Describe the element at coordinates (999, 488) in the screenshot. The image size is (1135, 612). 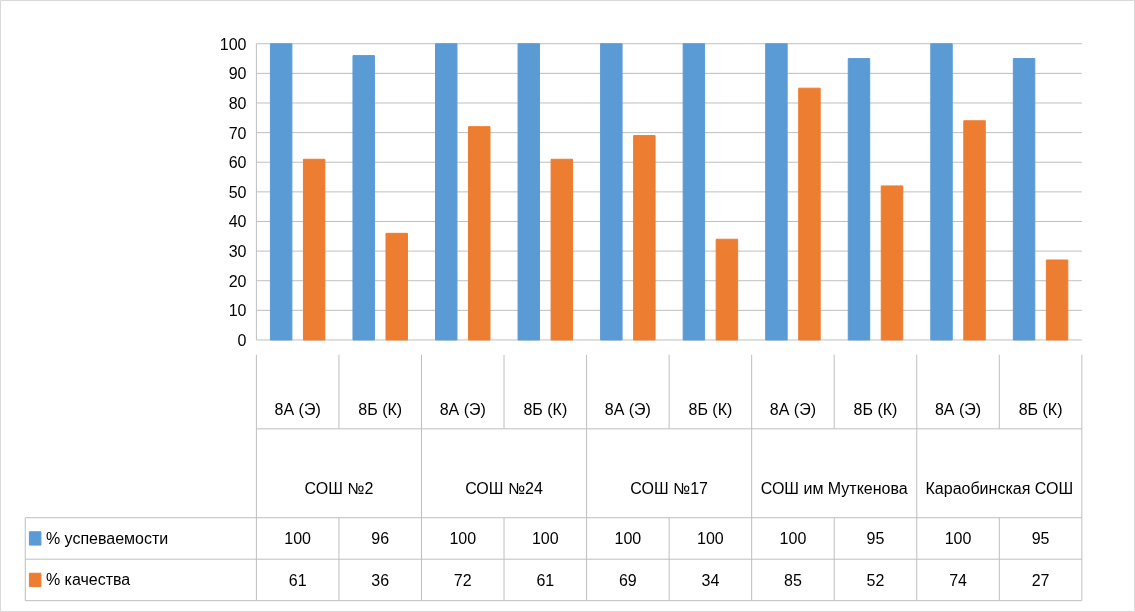
I see `text: Караобинская СОШ` at that location.